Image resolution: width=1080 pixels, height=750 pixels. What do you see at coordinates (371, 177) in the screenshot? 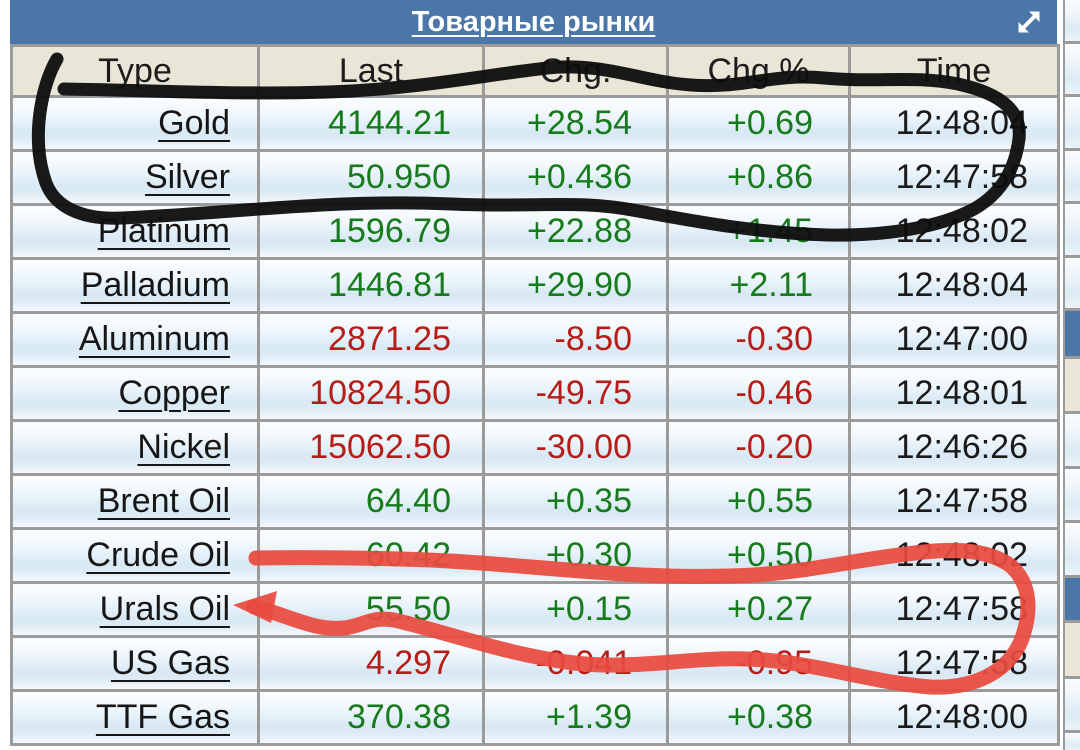
I see `cell-last: 50.950` at bounding box center [371, 177].